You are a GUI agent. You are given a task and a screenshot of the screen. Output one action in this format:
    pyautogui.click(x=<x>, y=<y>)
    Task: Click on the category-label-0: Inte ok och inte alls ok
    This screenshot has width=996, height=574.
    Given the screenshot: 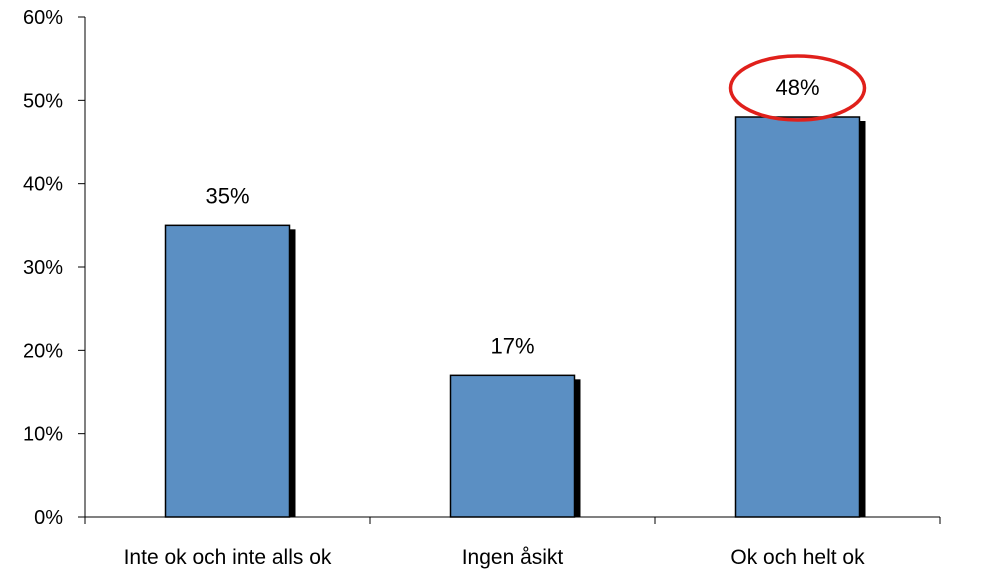 What is the action you would take?
    pyautogui.click(x=228, y=557)
    